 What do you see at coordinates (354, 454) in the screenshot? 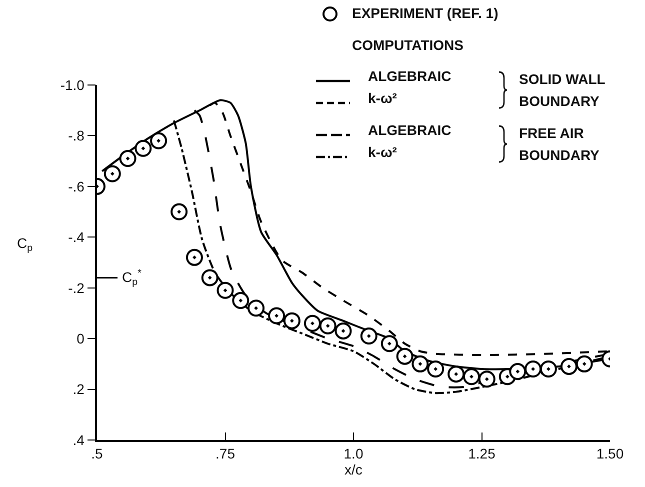
I see `x-tick-label: 1.0` at bounding box center [354, 454].